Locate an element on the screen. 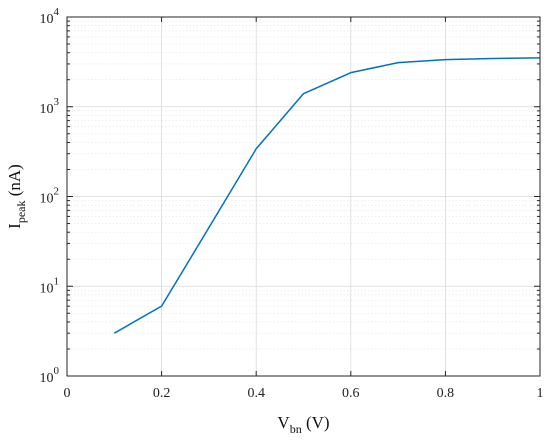  y-axis-label: Ipeak (nA) is located at coordinates (16, 196).